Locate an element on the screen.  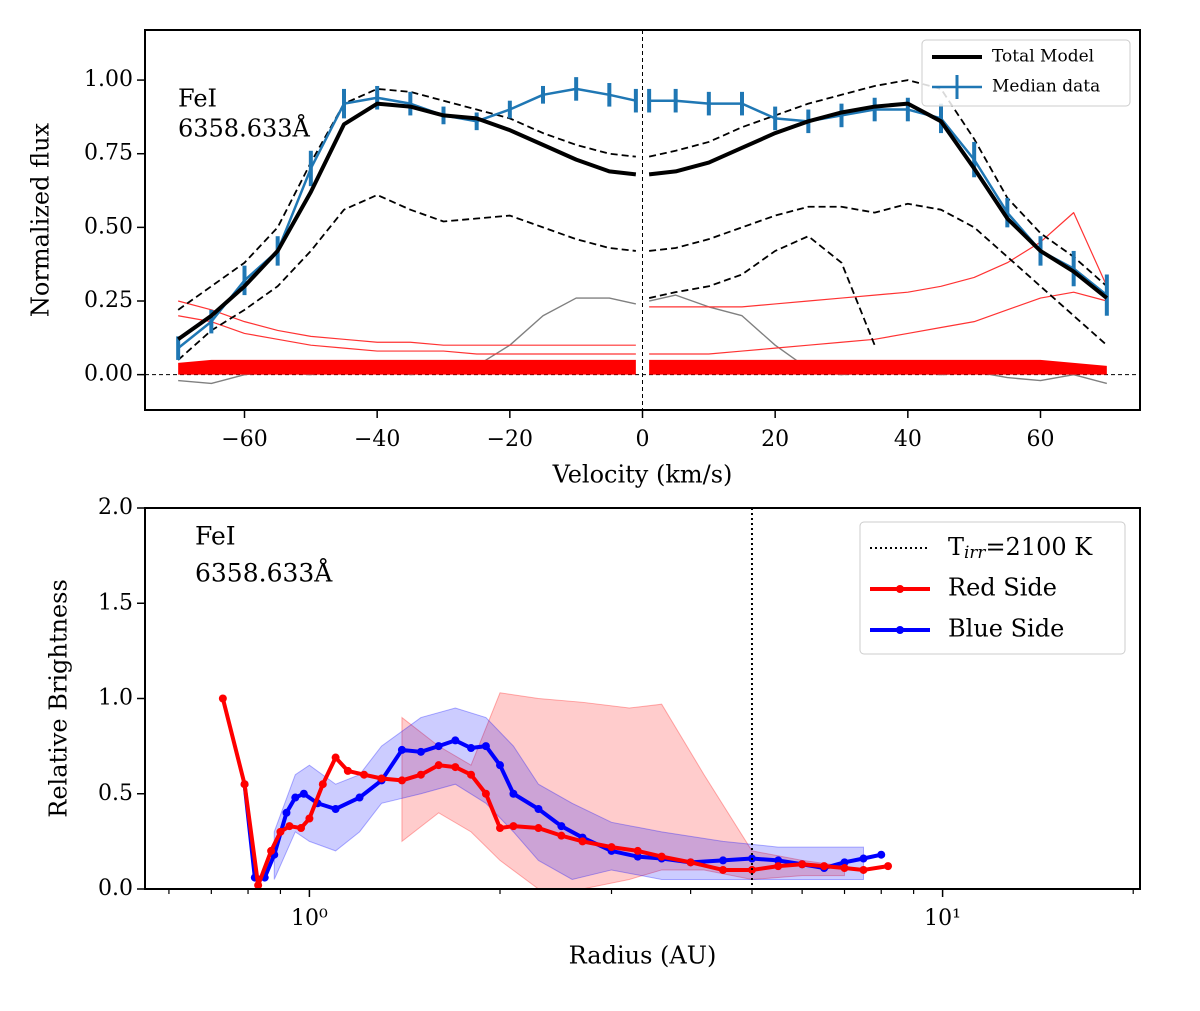
plot-area is located at coordinates (555, 790).